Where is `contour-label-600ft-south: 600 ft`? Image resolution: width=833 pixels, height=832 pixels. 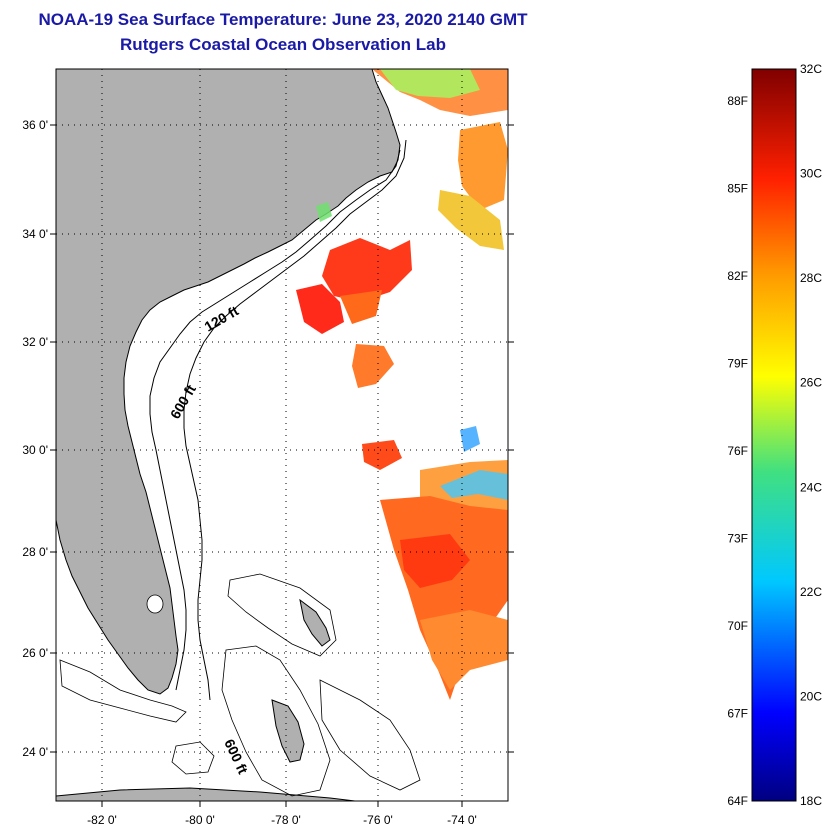 contour-label-600ft-south: 600 ft is located at coordinates (236, 757).